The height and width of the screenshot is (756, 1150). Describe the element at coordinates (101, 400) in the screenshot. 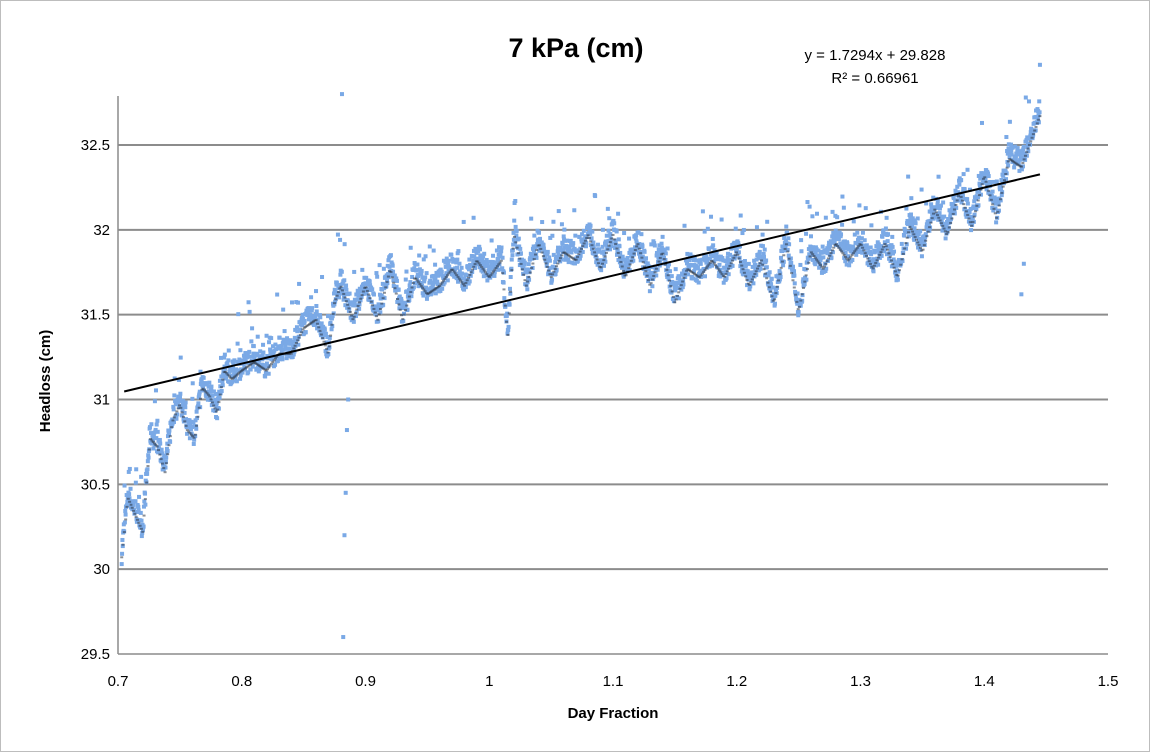

I see `y-tick-label: 31` at that location.